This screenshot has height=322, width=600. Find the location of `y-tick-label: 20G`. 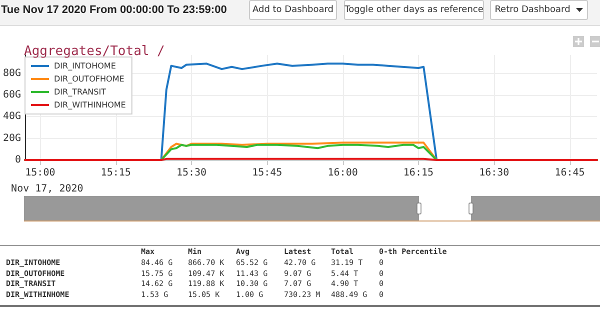

y-tick-label: 20G is located at coordinates (12, 138).